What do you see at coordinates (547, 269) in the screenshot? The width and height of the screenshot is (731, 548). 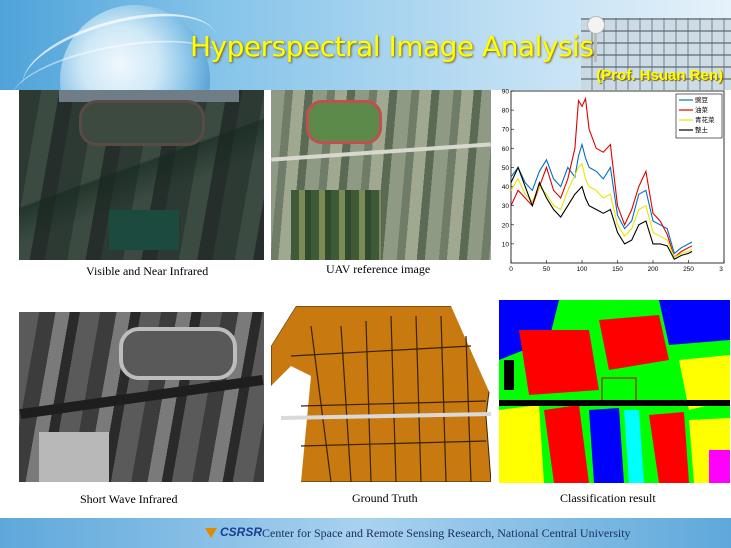 I see `x-tick-label: 50` at bounding box center [547, 269].